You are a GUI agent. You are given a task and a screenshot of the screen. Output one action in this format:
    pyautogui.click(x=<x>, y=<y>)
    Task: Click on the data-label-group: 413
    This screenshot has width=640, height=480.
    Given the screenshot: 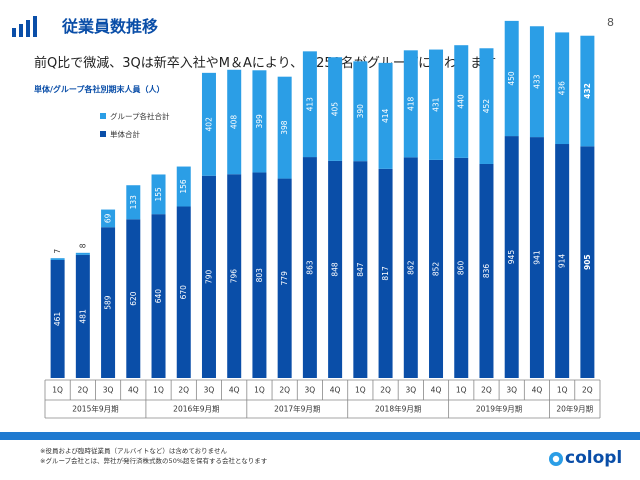 What is the action you would take?
    pyautogui.click(x=309, y=104)
    